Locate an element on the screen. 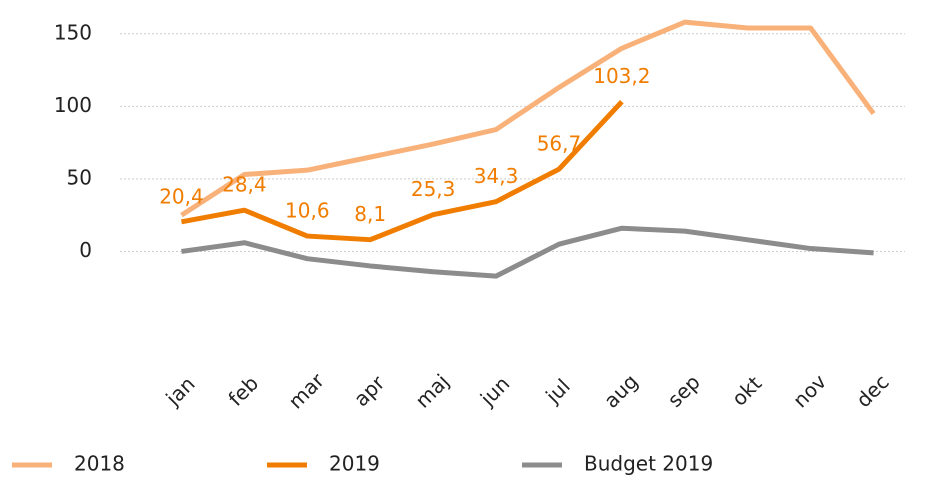  x-tick-label: jan is located at coordinates (179, 391).